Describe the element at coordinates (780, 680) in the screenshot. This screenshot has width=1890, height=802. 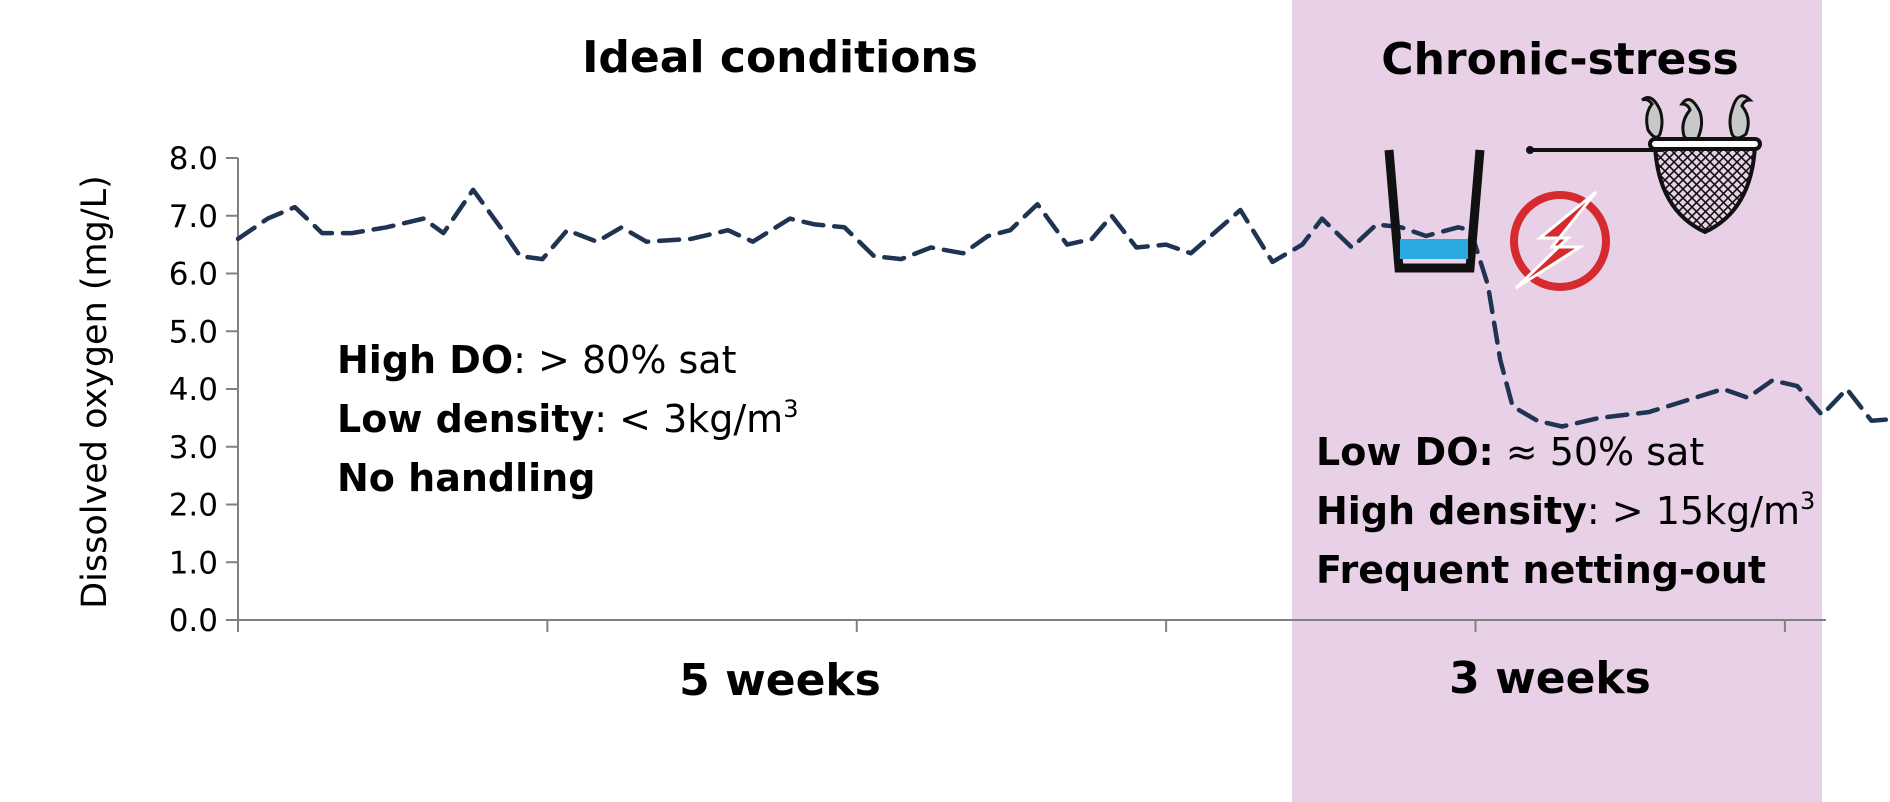
I see `ideal-duration-label: 5 weeks` at that location.